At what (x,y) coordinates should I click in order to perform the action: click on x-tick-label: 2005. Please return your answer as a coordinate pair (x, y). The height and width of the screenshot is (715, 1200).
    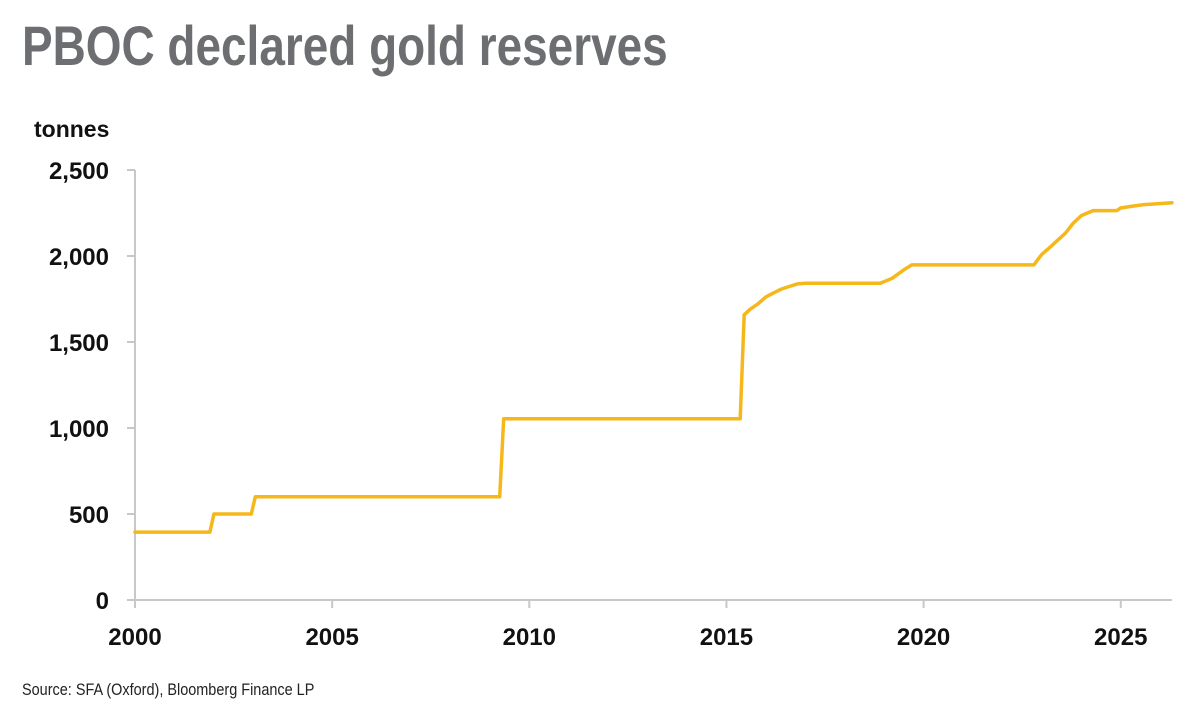
    Looking at the image, I should click on (331, 637).